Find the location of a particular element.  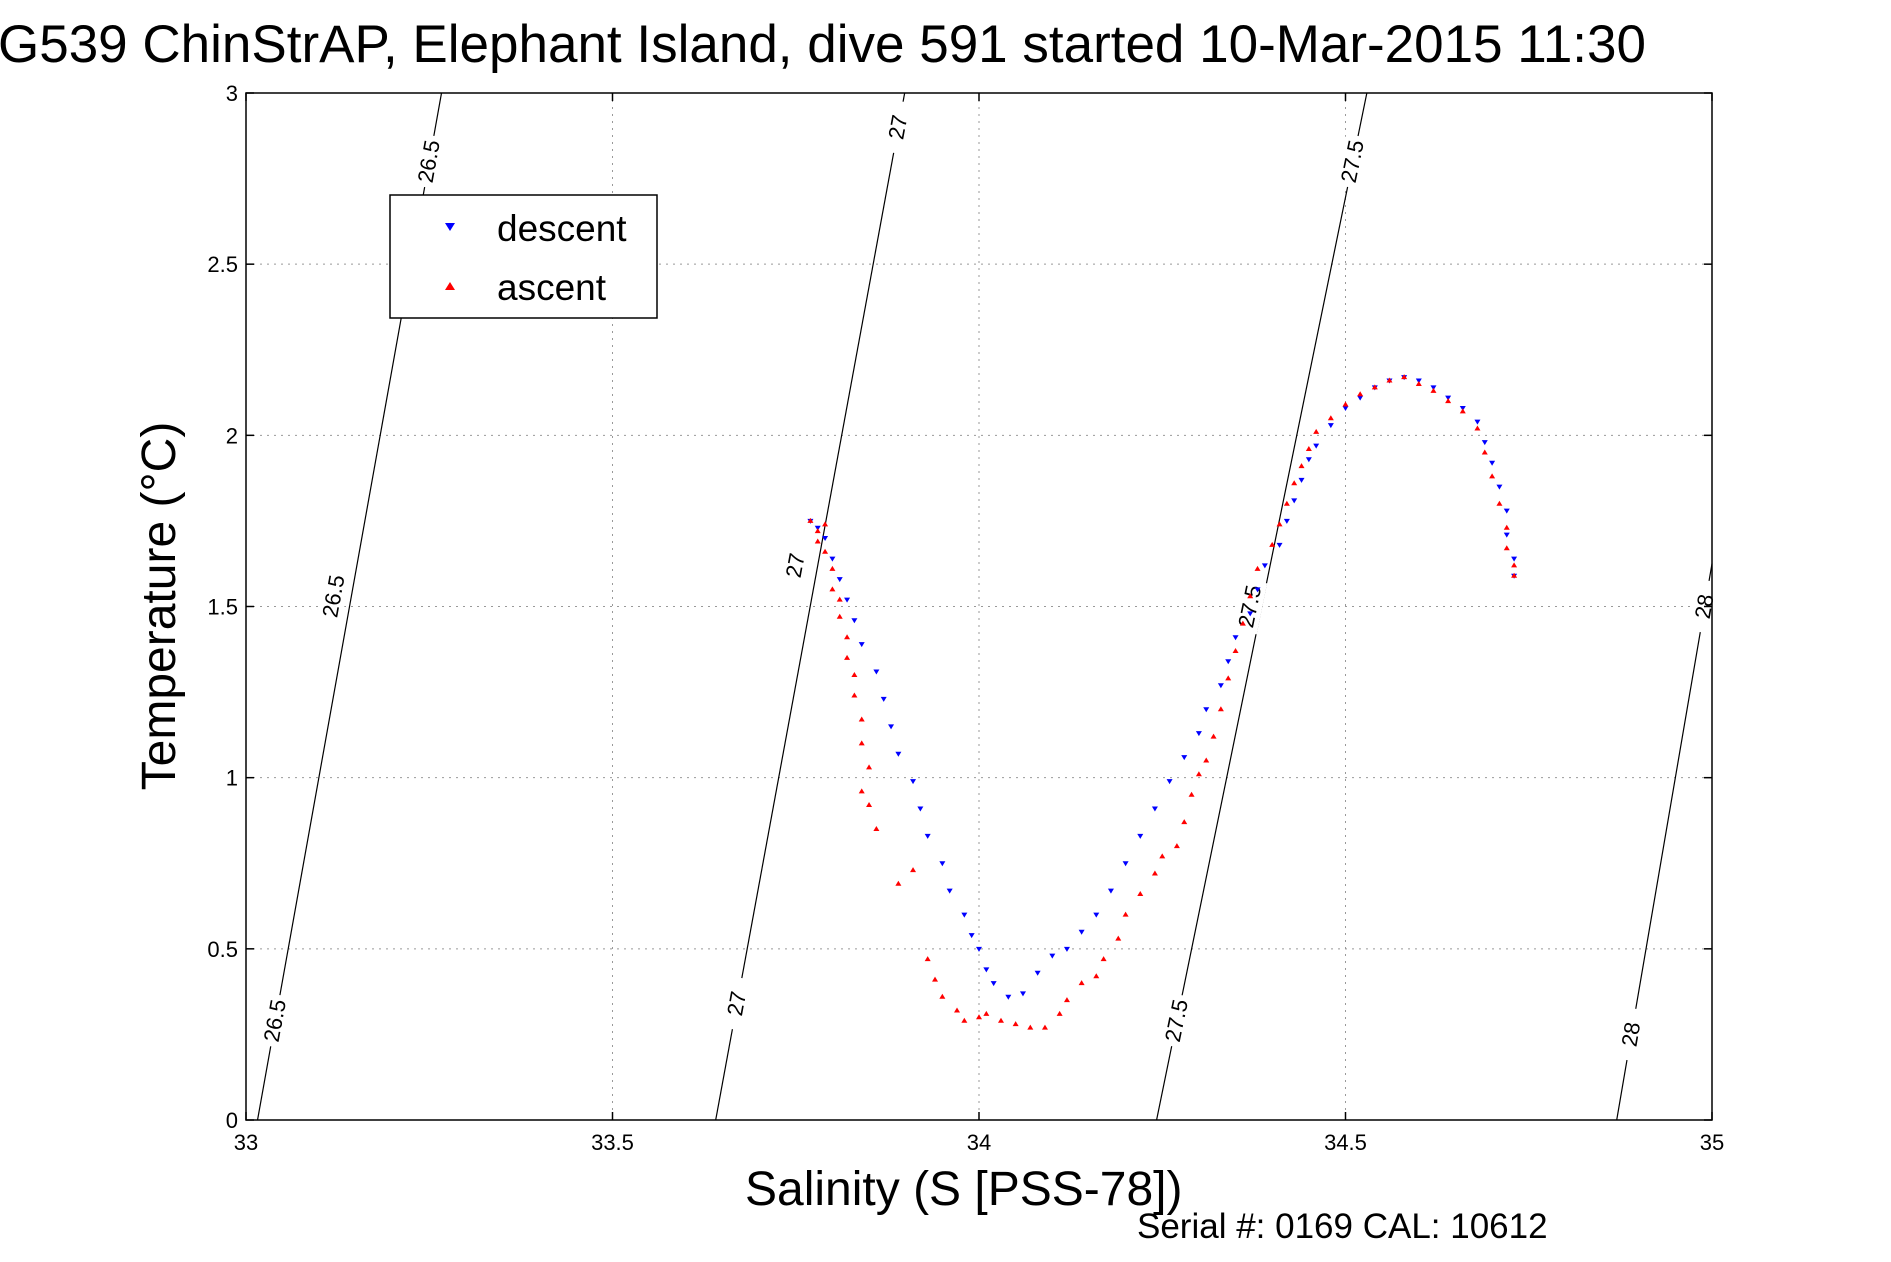

legend-box is located at coordinates (523, 256).